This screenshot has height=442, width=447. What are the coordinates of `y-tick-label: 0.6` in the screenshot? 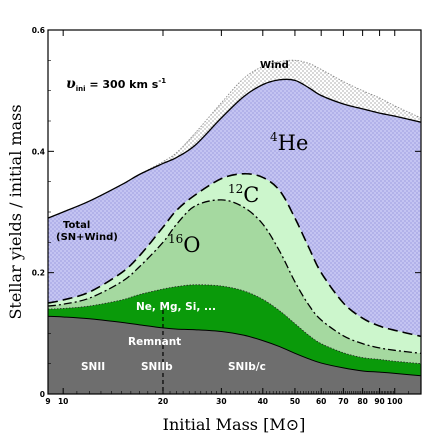 It's located at (38, 30).